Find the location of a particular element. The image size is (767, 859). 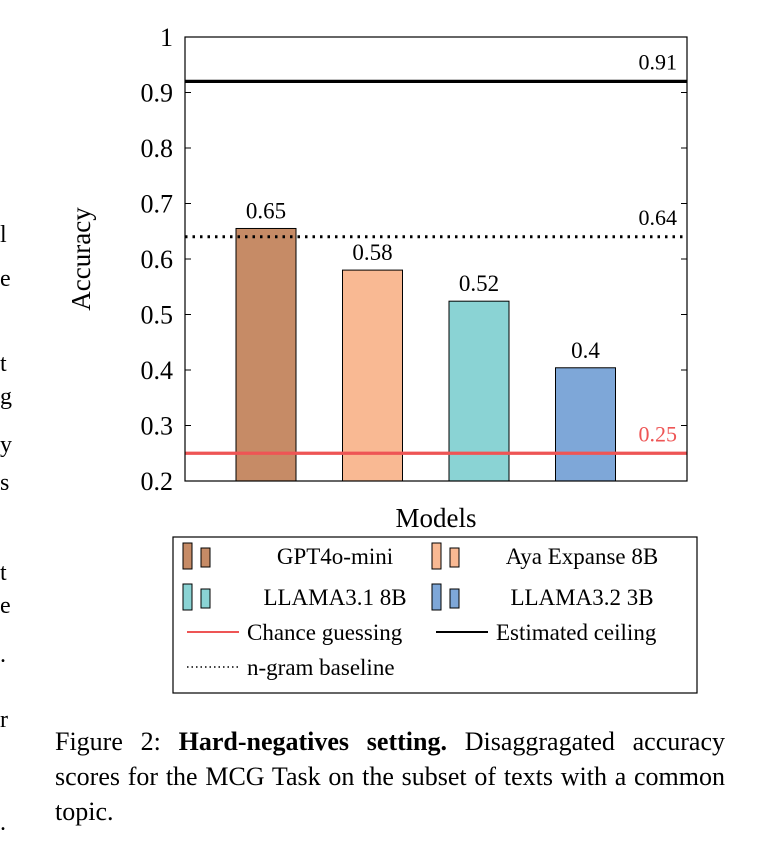

y-tick-label: 0.7 is located at coordinates (157, 204).